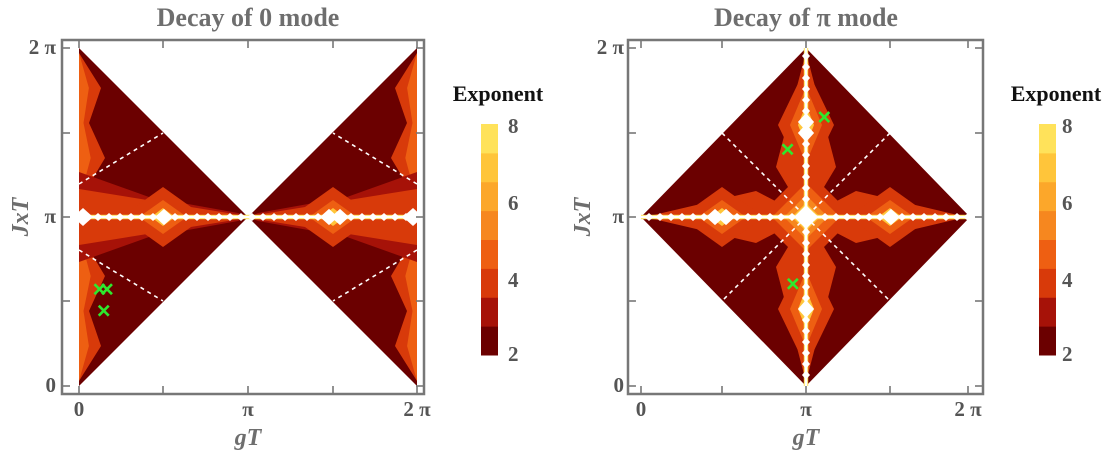 The width and height of the screenshot is (1109, 451). Describe the element at coordinates (618, 216) in the screenshot. I see `y-tick-label: π` at that location.